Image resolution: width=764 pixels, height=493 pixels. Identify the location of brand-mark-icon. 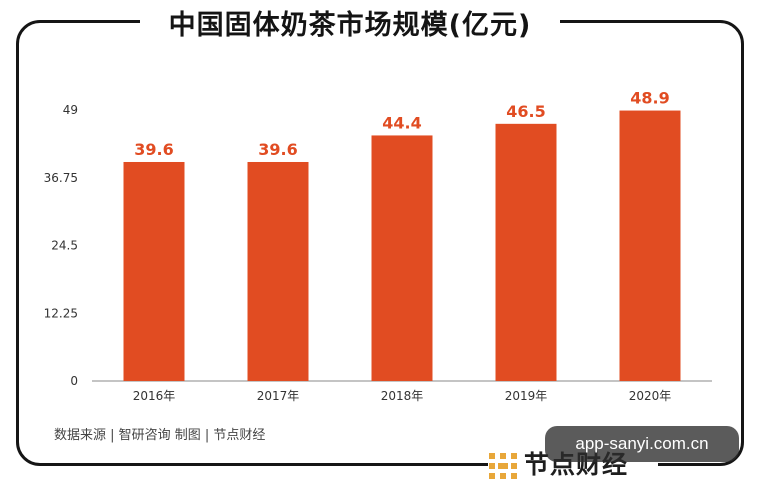
(503, 466).